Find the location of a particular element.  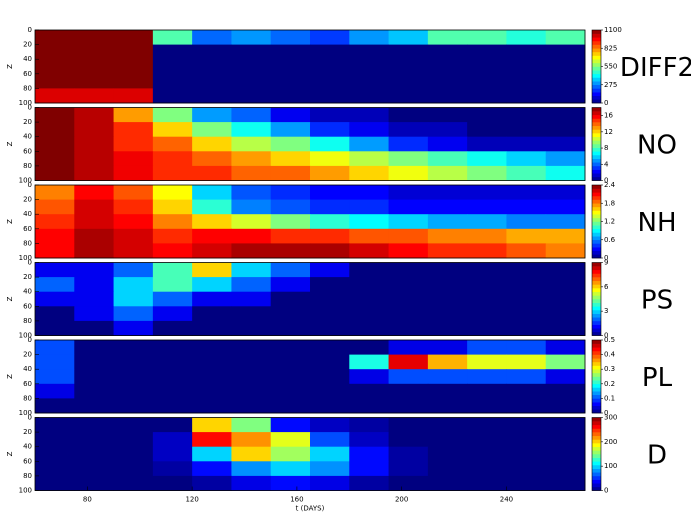

colorbar-tick-label: 0.3 is located at coordinates (609, 369).